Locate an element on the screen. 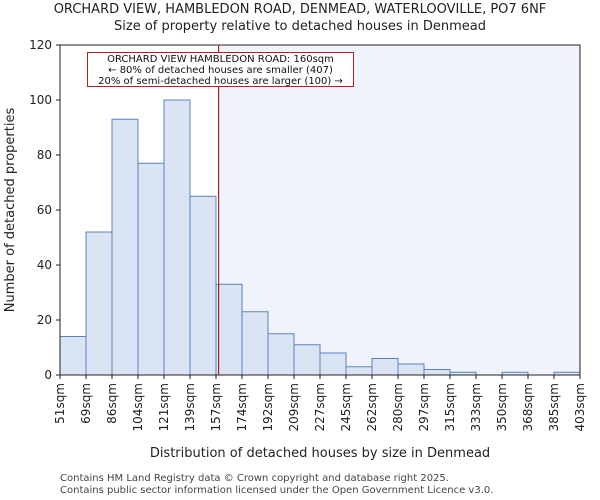  bar-245sqm is located at coordinates (359, 371).